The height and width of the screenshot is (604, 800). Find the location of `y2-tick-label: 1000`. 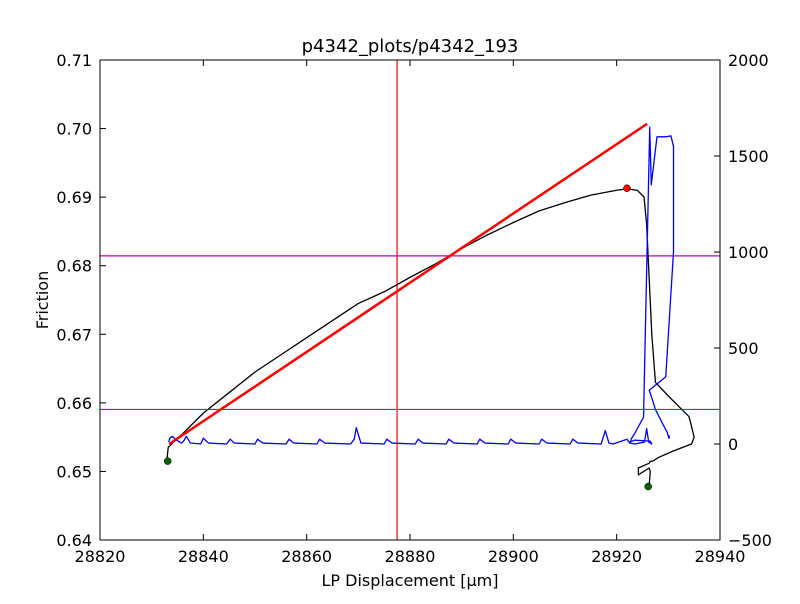

y2-tick-label: 1000 is located at coordinates (748, 252).